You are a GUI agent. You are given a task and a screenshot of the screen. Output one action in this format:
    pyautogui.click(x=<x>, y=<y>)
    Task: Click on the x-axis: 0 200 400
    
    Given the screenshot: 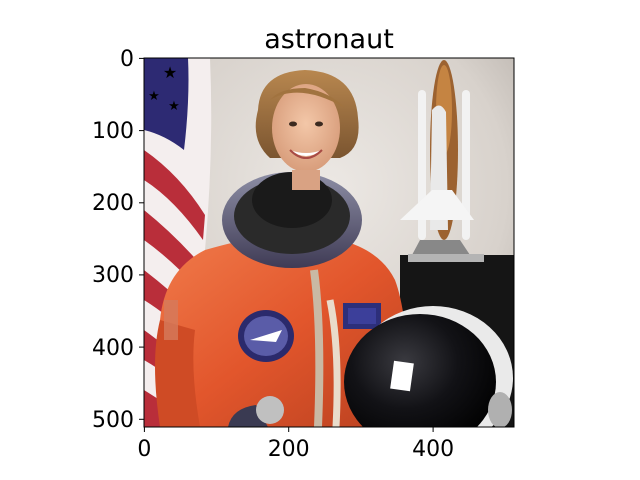 What is the action you would take?
    pyautogui.click(x=295, y=444)
    